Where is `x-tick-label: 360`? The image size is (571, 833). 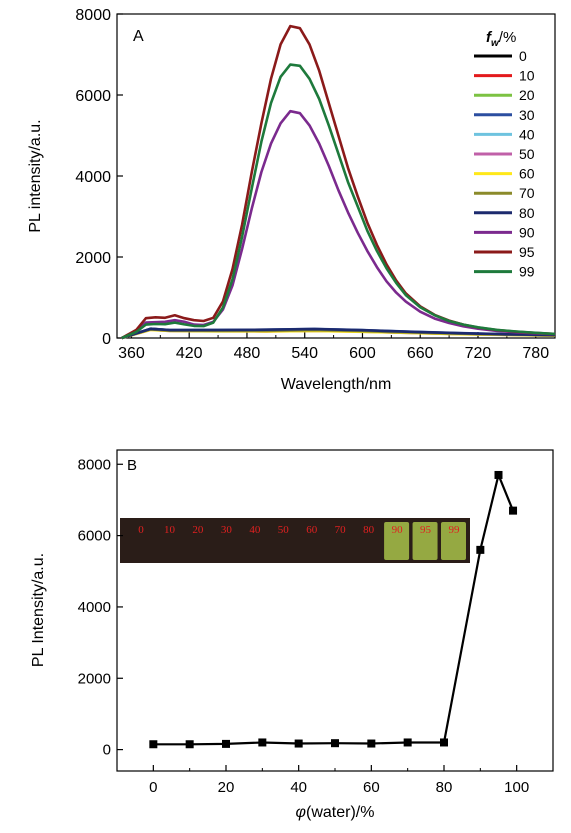
x-tick-label: 360 is located at coordinates (131, 353).